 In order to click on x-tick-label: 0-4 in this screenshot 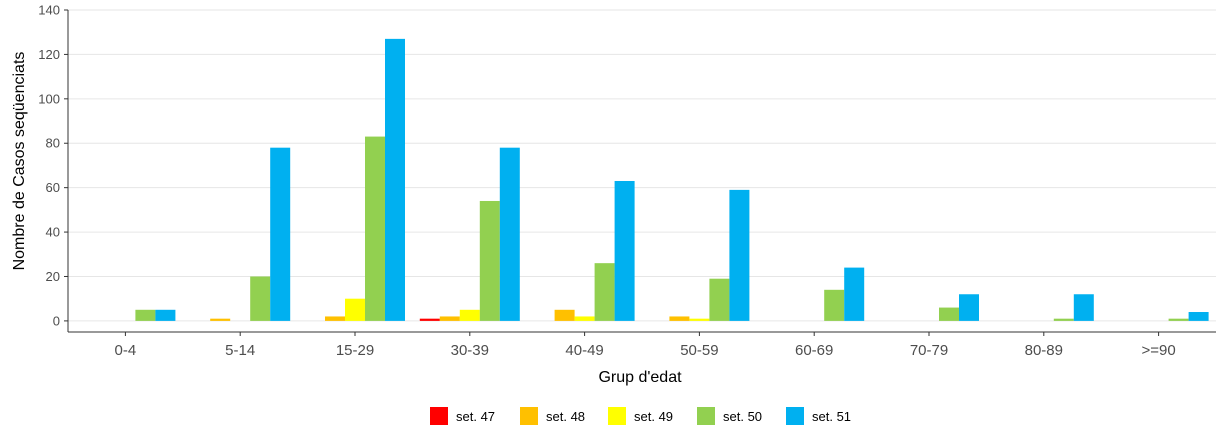, I will do `click(126, 350)`.